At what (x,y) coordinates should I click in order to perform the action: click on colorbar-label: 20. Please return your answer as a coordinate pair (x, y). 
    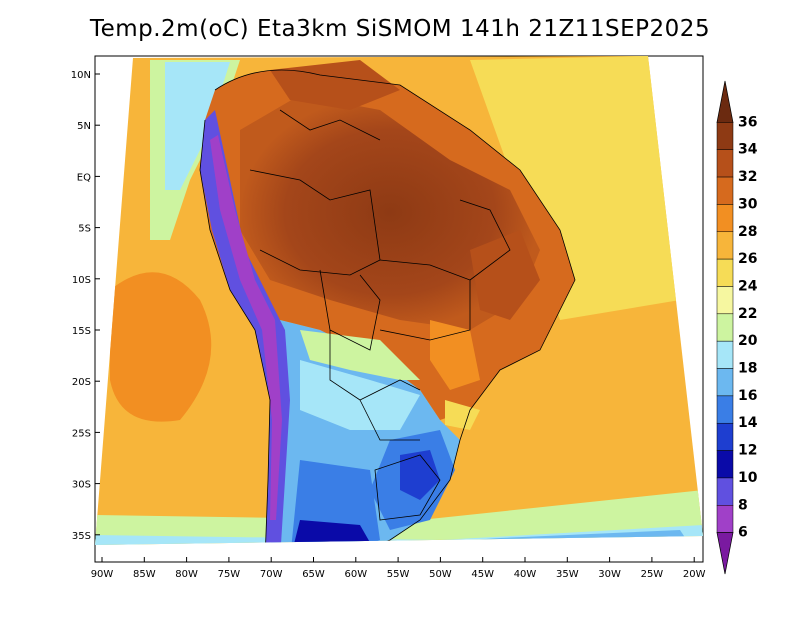
    Looking at the image, I should click on (748, 341).